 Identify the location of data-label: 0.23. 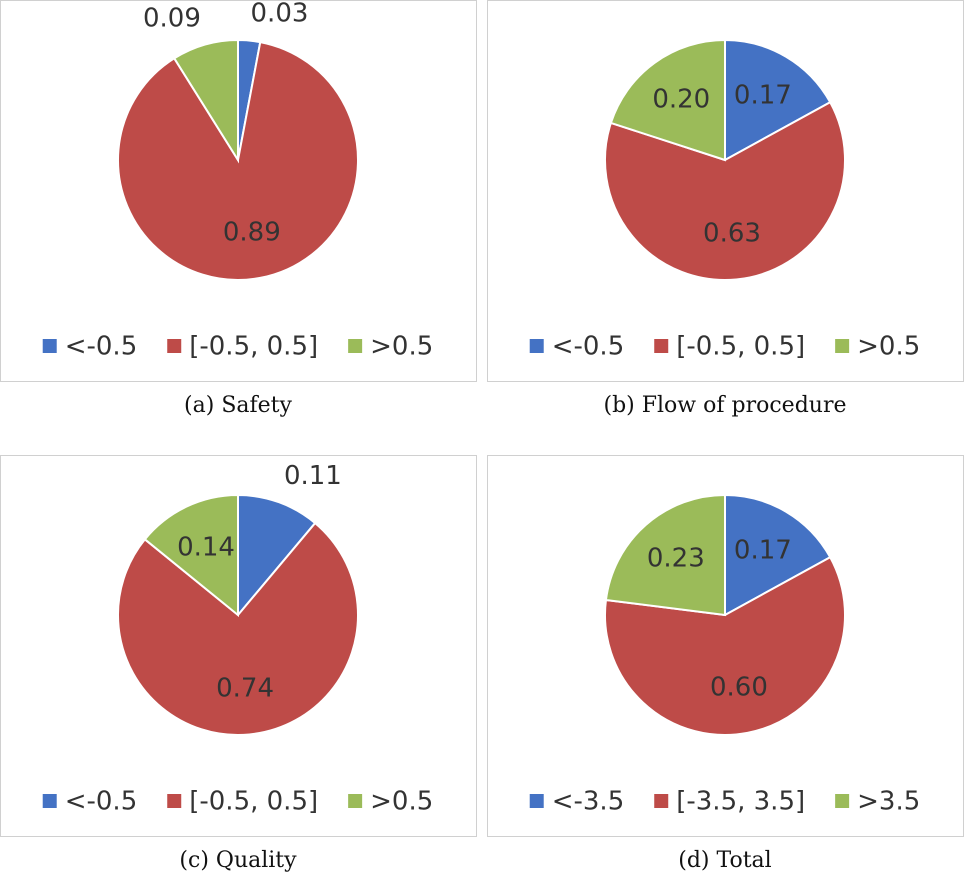
(676, 559).